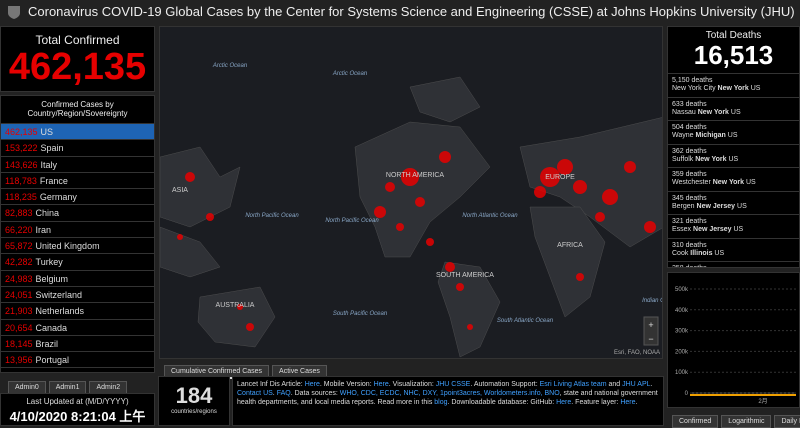 The width and height of the screenshot is (800, 428). What do you see at coordinates (695, 421) in the screenshot?
I see `chart-tab: Confirmed` at bounding box center [695, 421].